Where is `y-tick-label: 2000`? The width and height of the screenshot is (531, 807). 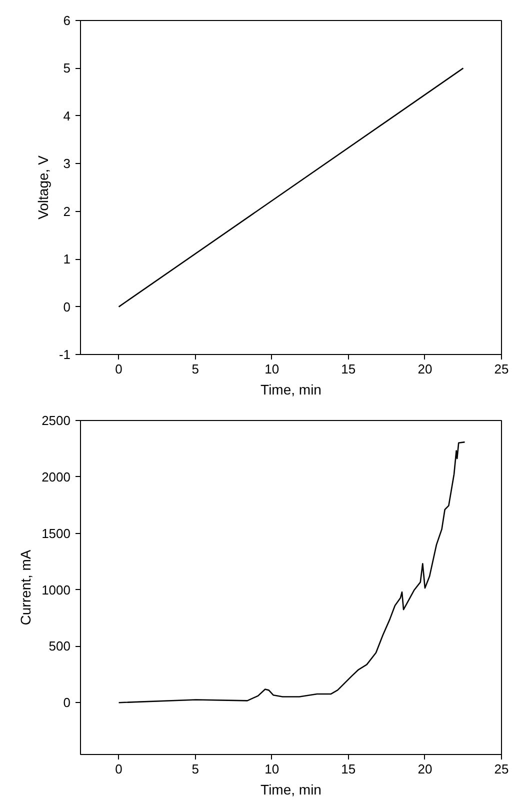 y-tick-label: 2000 is located at coordinates (56, 476).